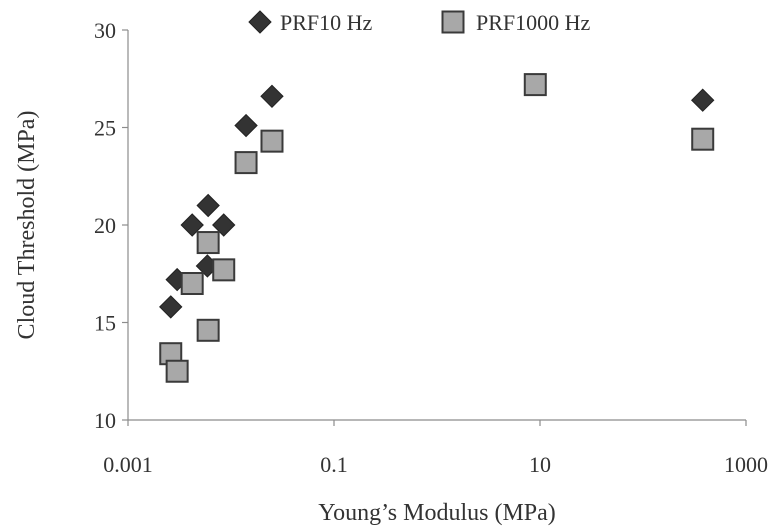 The height and width of the screenshot is (531, 781). I want to click on y-ticks: 10 15 20 25 30, so click(111, 225).